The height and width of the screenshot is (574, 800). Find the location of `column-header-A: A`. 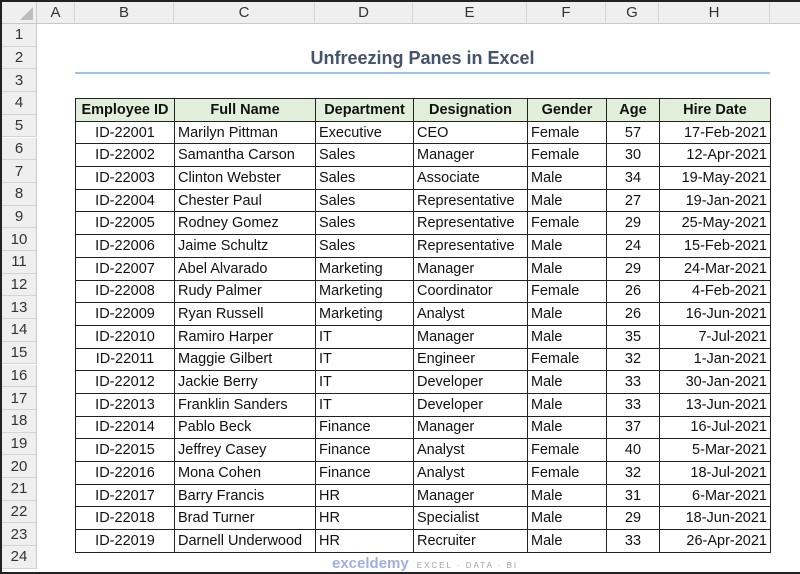

column-header-A: A is located at coordinates (56, 13).